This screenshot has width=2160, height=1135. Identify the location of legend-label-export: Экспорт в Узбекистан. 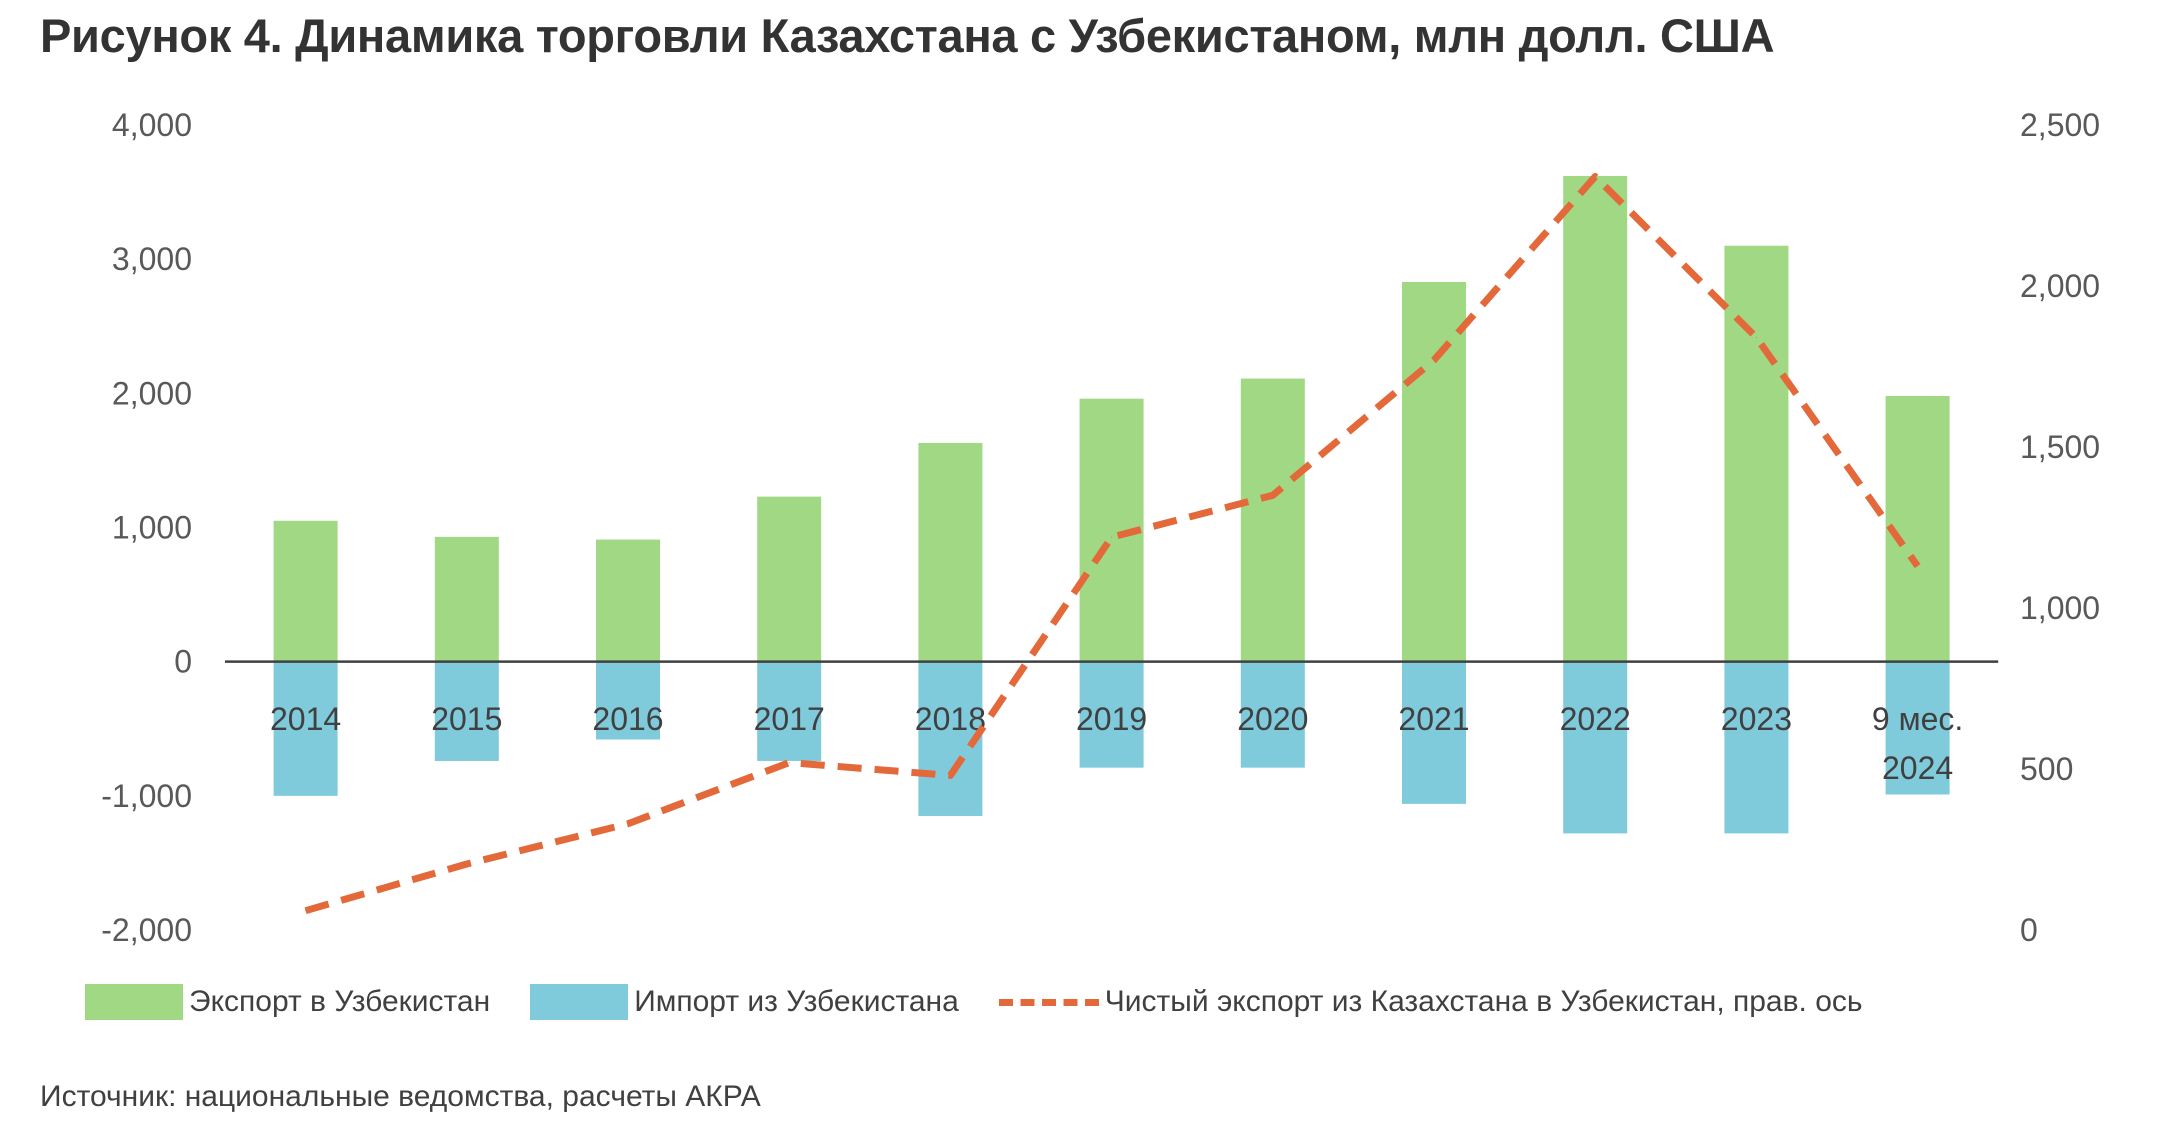
(340, 1001).